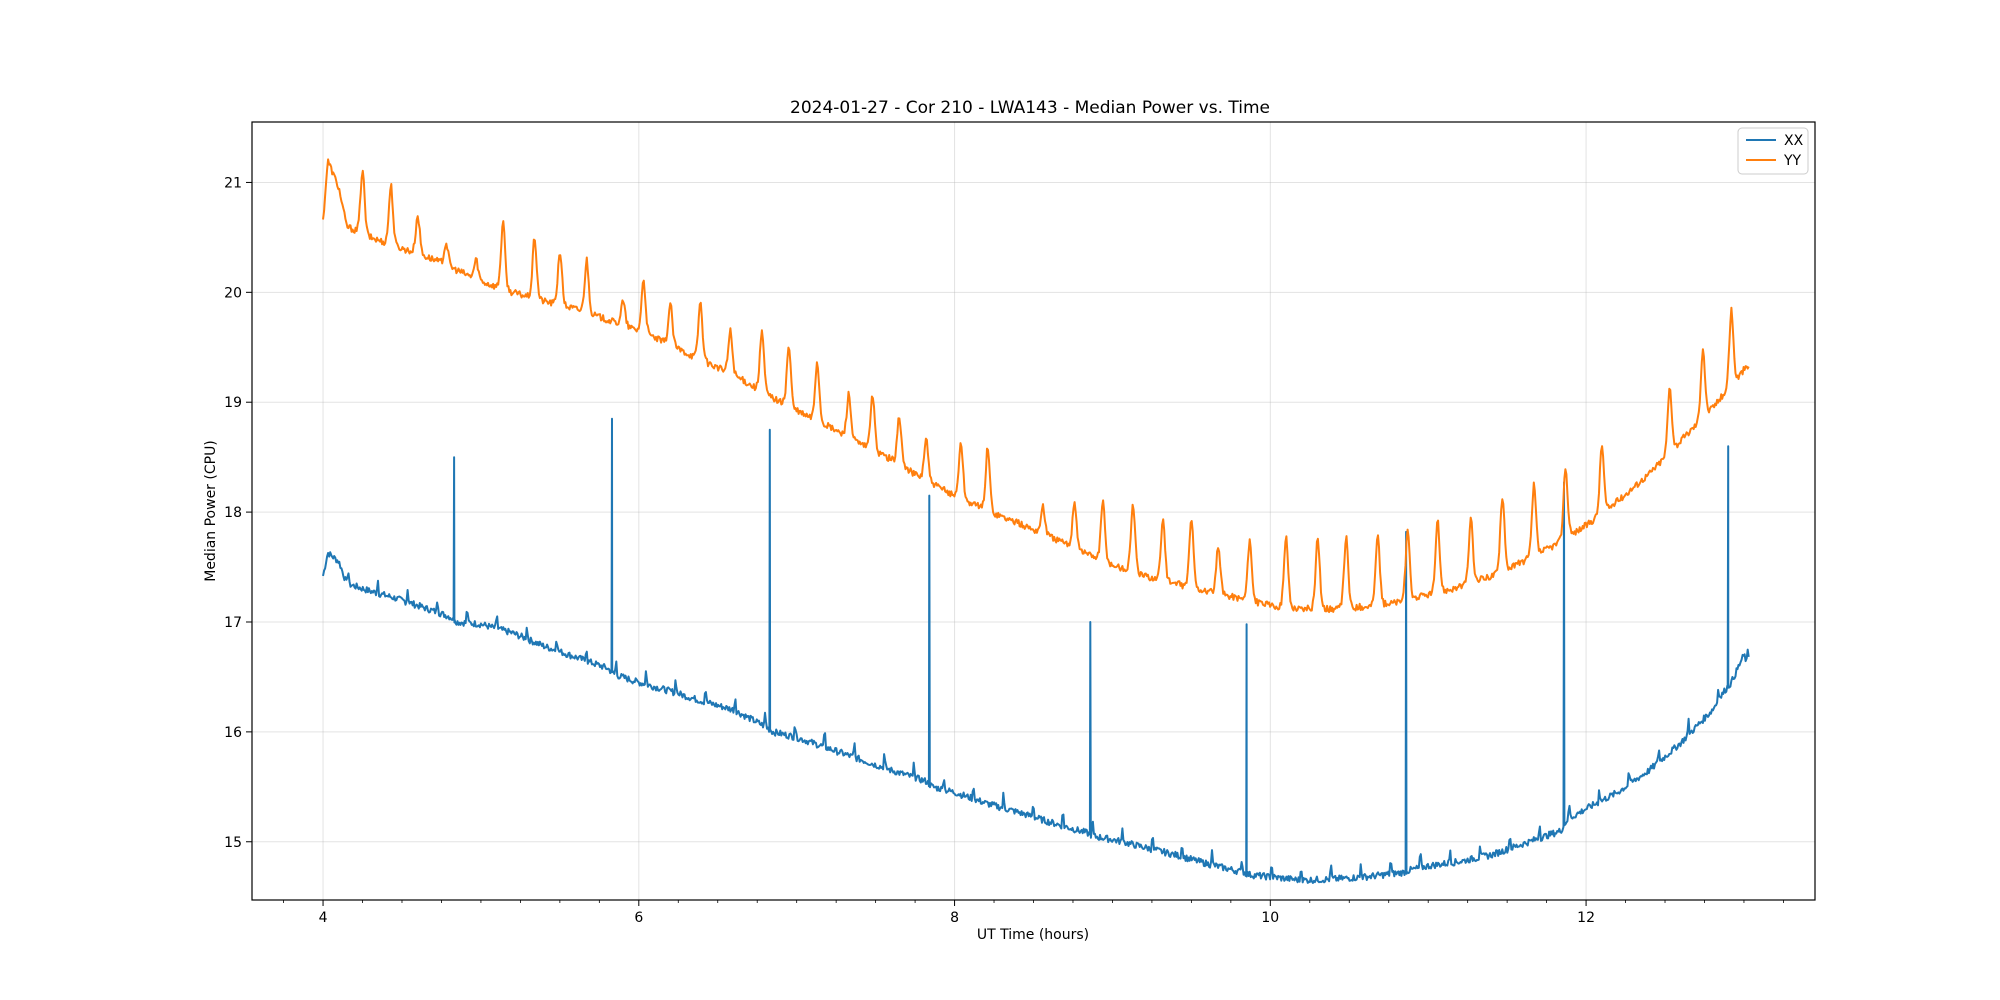 This screenshot has height=1000, width=2000. I want to click on x-tick-label: 8, so click(954, 918).